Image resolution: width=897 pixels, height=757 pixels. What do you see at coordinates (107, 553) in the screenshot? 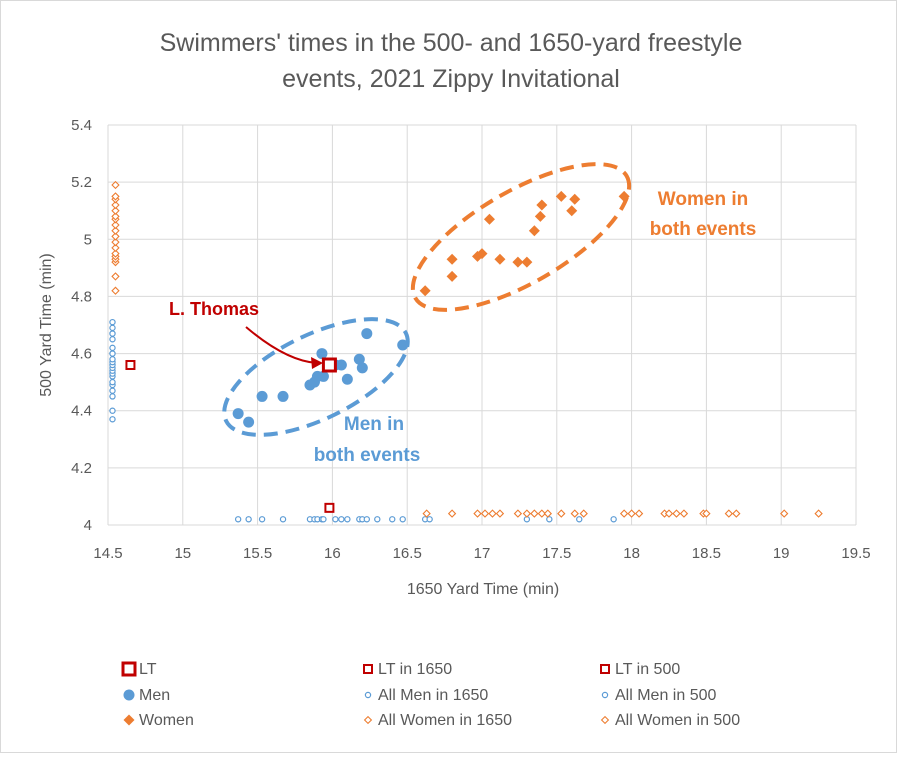
I see `x-tick-label: 14.5` at bounding box center [107, 553].